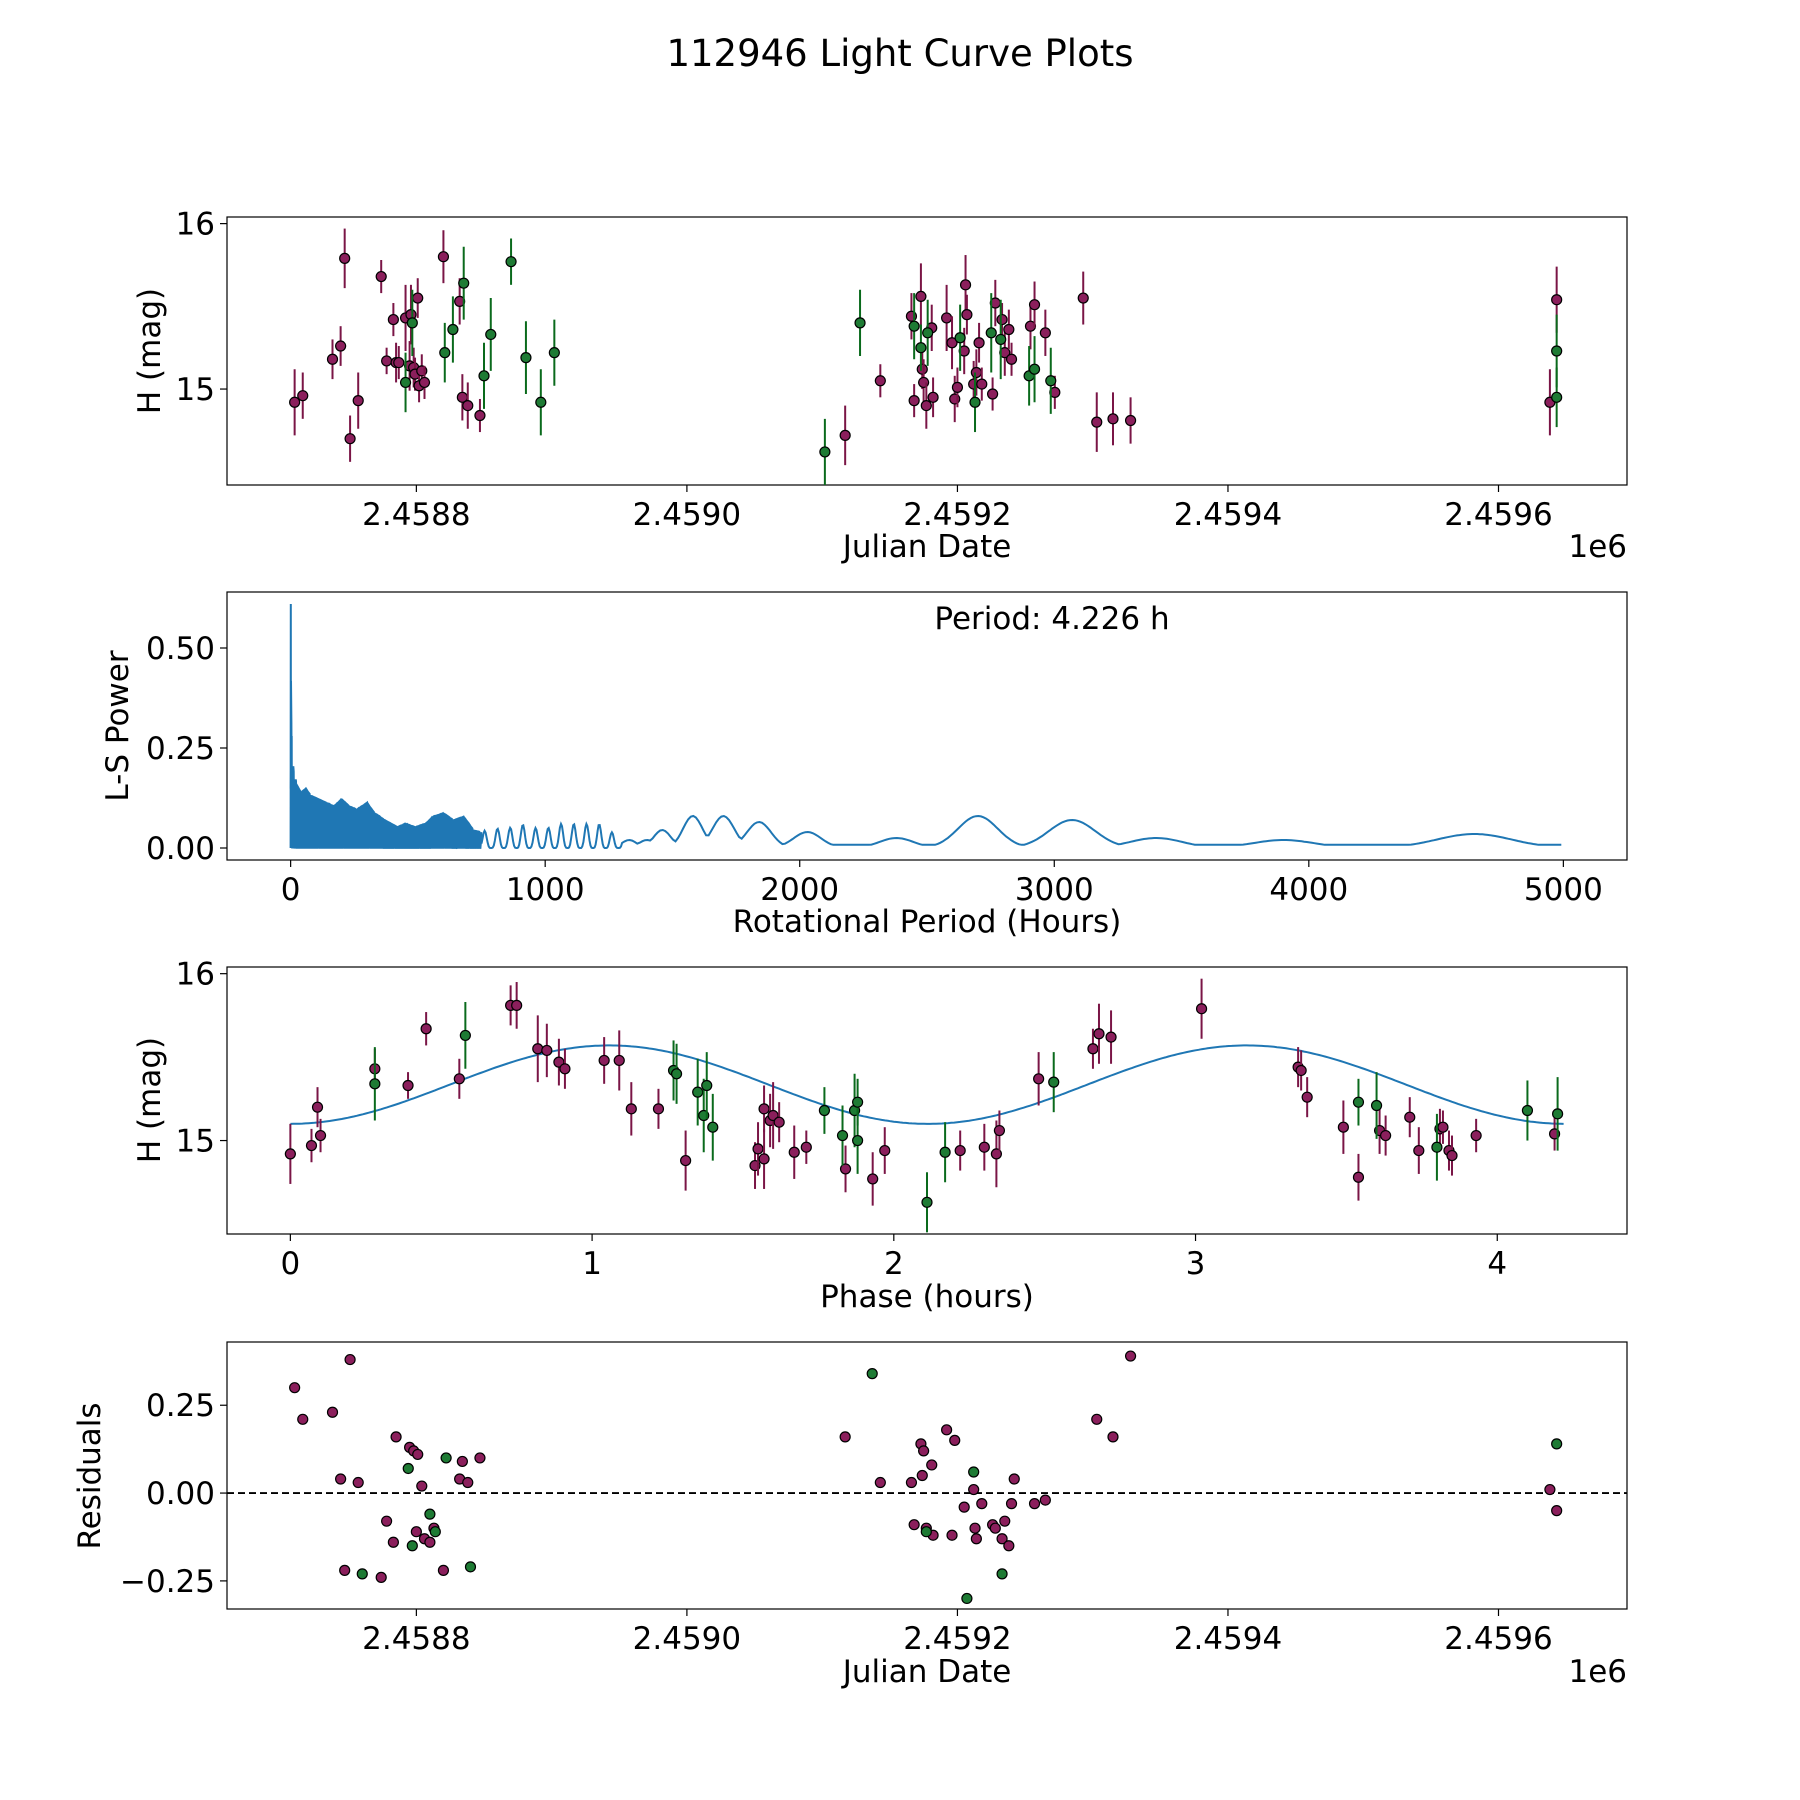 This screenshot has height=1800, width=1800. What do you see at coordinates (167, 1582) in the screenshot?
I see `y-tick-label: −0.25` at bounding box center [167, 1582].